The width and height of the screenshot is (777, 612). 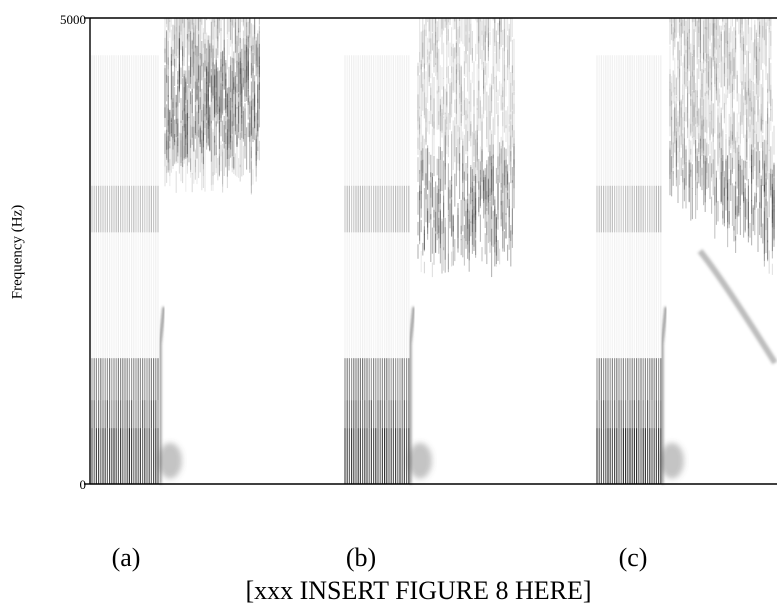 What do you see at coordinates (361, 557) in the screenshot?
I see `panel-label-b: (b)` at bounding box center [361, 557].